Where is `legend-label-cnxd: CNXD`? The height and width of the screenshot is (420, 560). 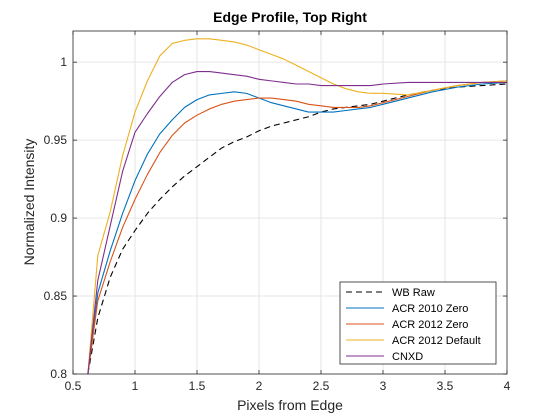
legend-label-cnxd: CNXD is located at coordinates (407, 357).